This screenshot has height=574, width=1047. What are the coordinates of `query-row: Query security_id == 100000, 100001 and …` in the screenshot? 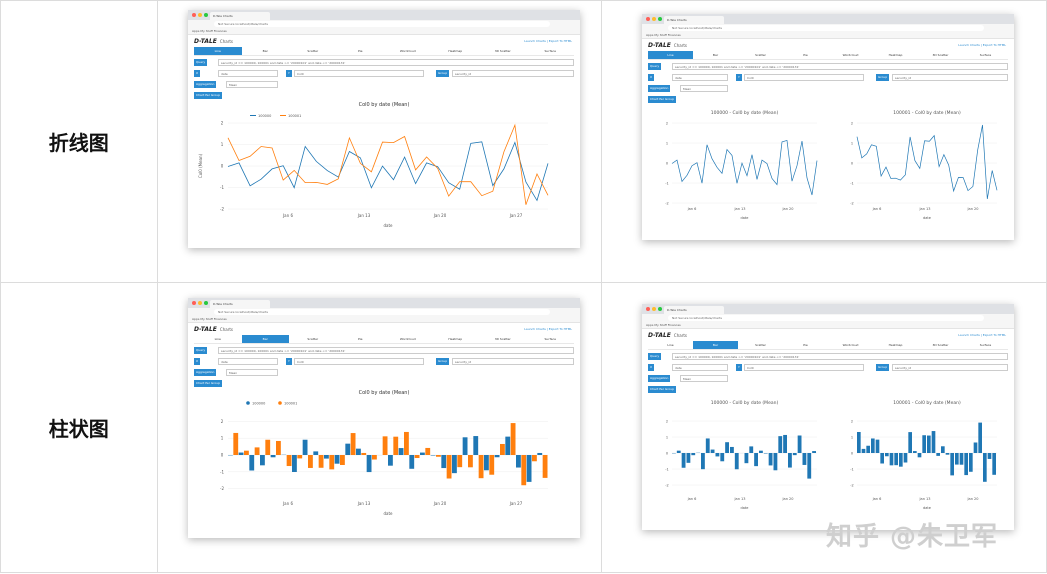 It's located at (828, 66).